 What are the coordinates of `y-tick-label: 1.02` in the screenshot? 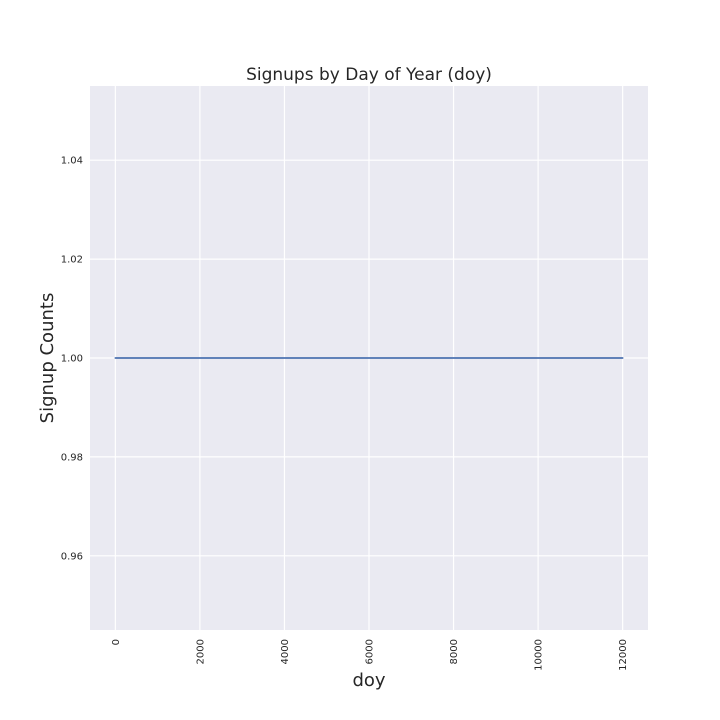 It's located at (72, 260).